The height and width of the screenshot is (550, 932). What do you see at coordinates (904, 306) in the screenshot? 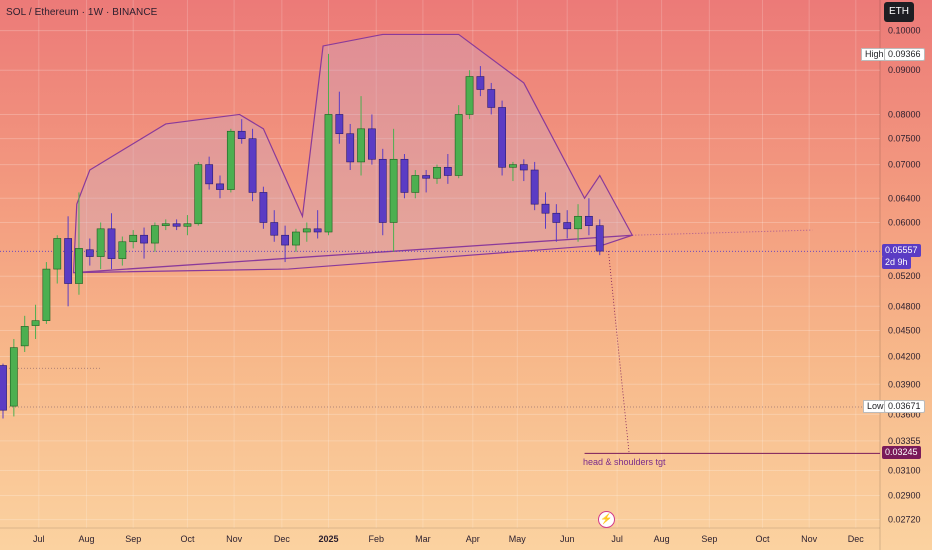
I see `price-tick-label: 0.04800` at bounding box center [904, 306].